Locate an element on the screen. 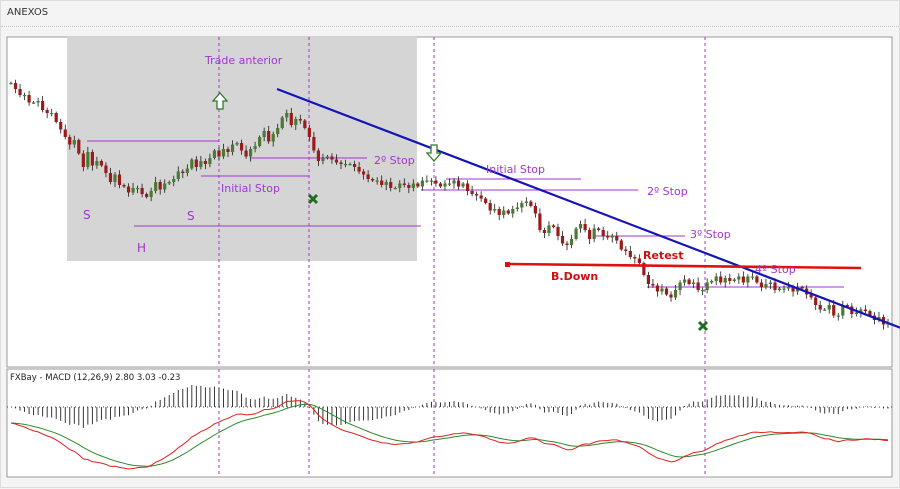  label-3rd-stop: 3º Stop is located at coordinates (710, 234).